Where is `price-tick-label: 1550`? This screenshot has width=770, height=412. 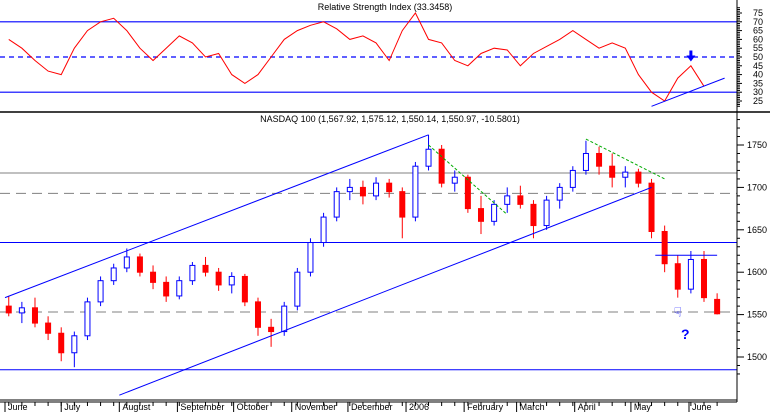
price-tick-label: 1550 is located at coordinates (757, 315).